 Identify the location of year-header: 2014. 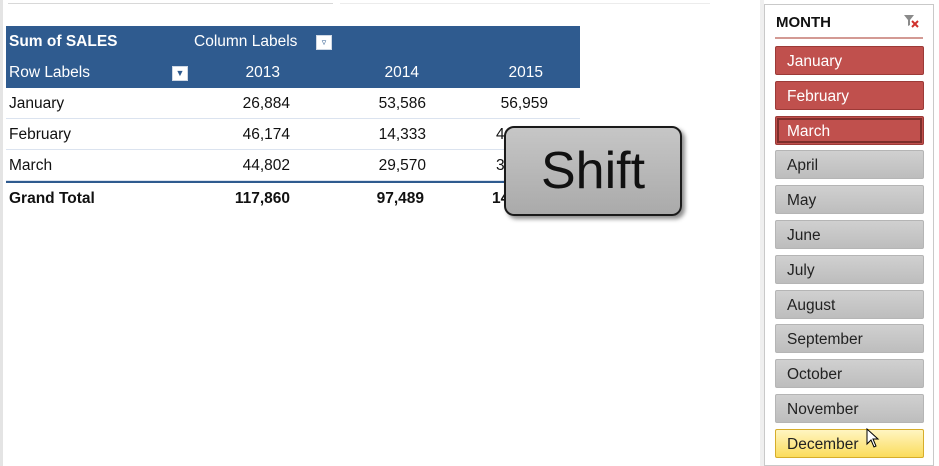
(401, 72).